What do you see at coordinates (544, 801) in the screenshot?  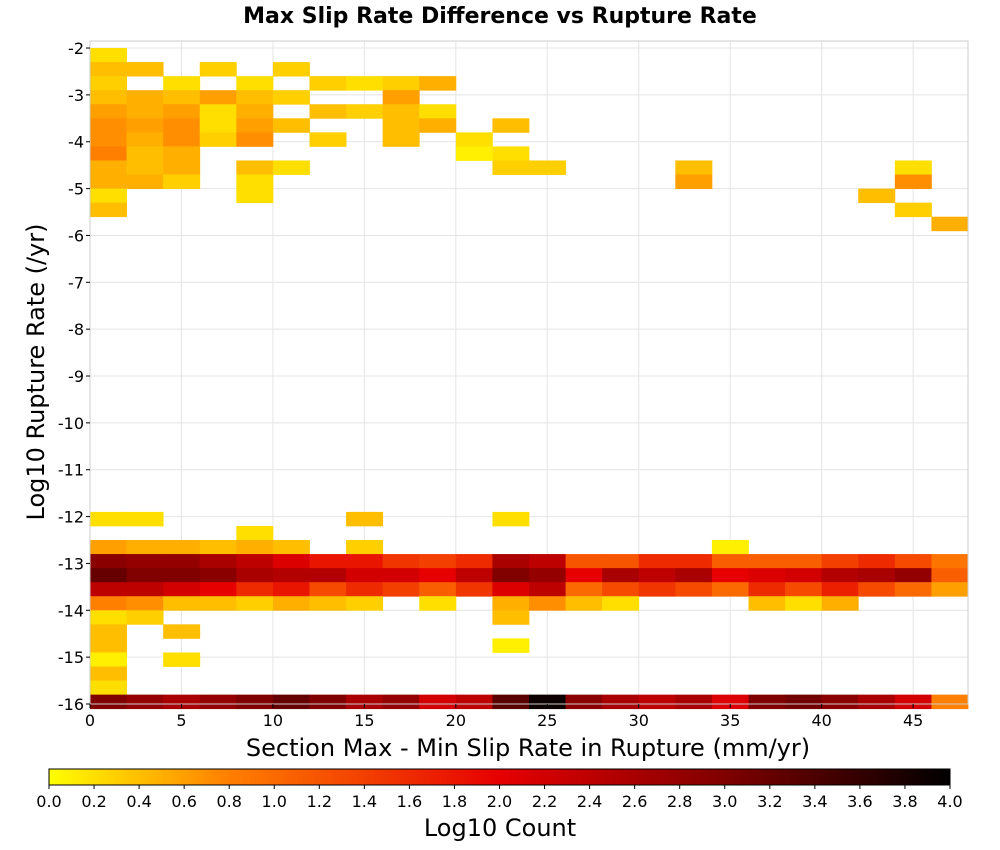 I see `colorbar-tick-label: 2.2` at bounding box center [544, 801].